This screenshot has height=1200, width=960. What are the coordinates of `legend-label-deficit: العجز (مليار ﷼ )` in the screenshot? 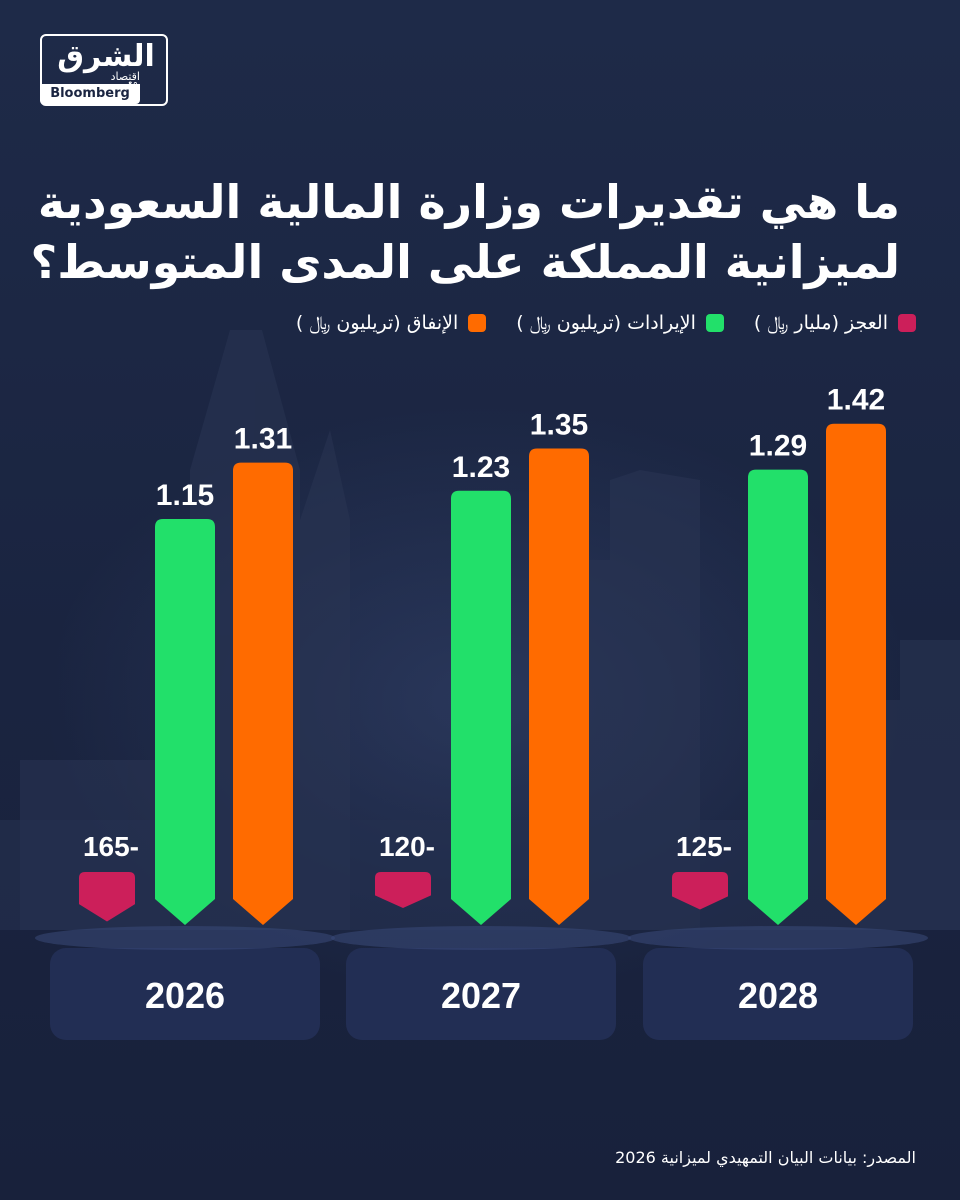 It's located at (820, 323).